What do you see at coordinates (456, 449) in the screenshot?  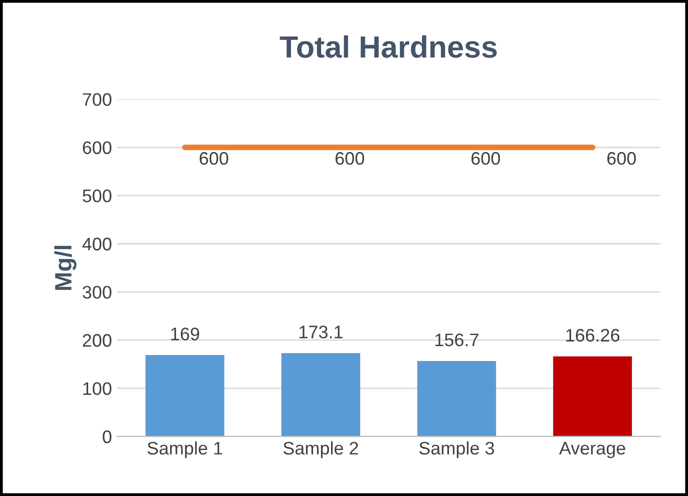 I see `x-tick-label: Sample 3` at bounding box center [456, 449].